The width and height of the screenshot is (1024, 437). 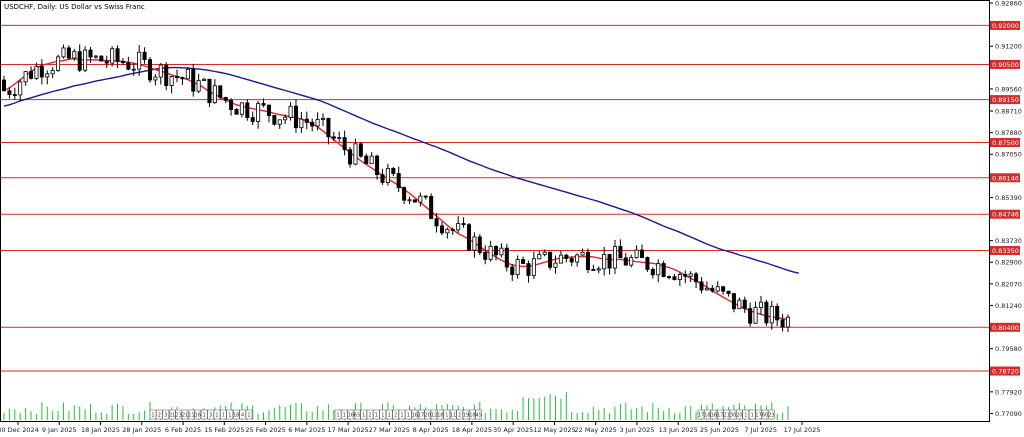 What do you see at coordinates (707, 416) in the screenshot?
I see `event-label-40: 18` at bounding box center [707, 416].